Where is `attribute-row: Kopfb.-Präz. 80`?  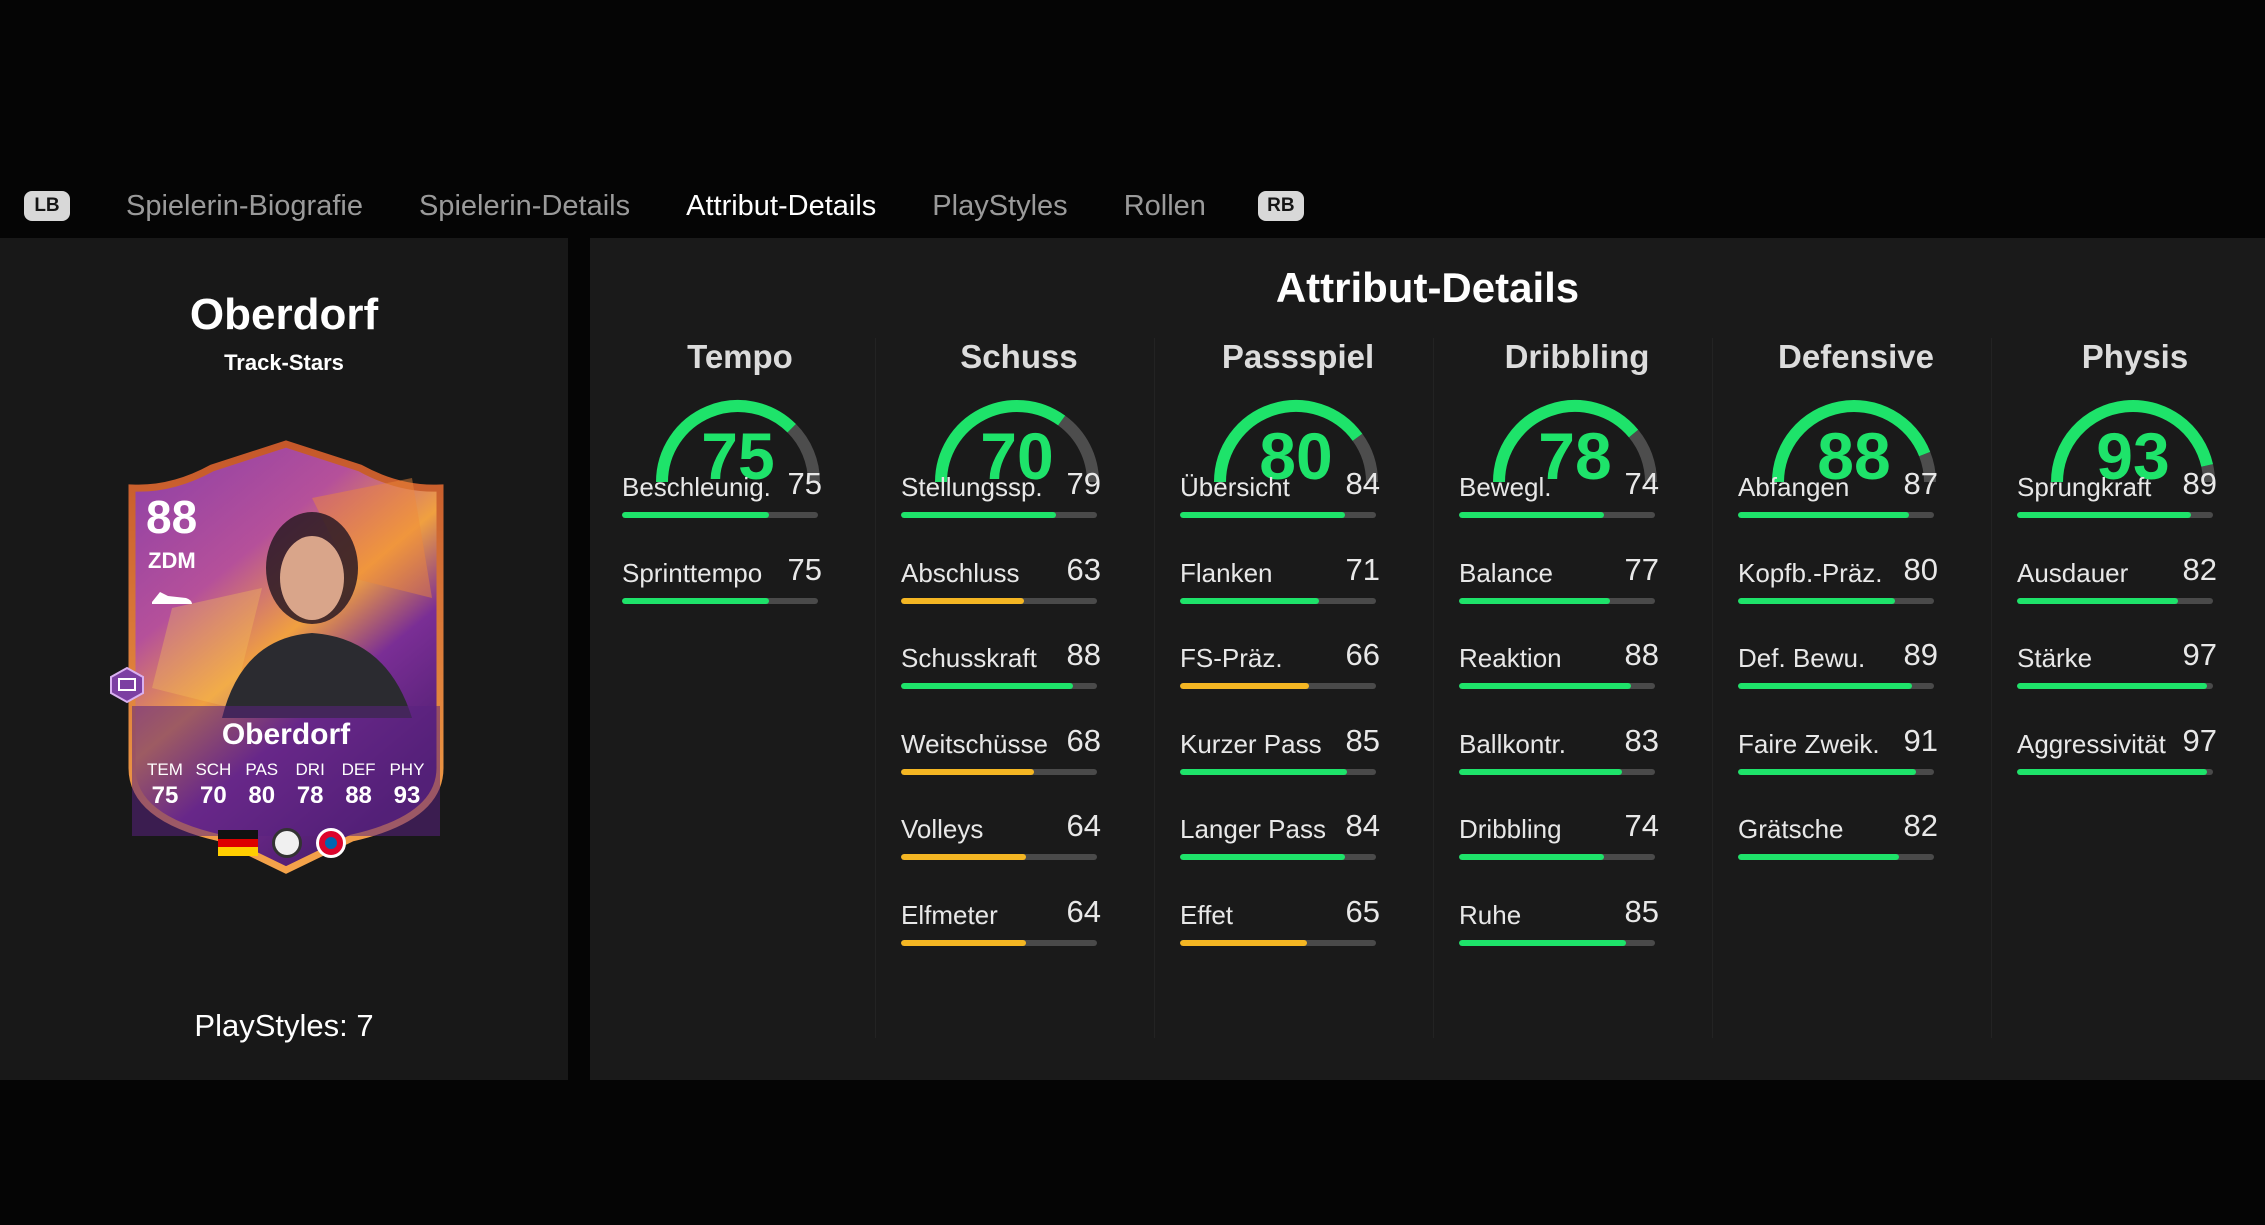 attribute-row: Kopfb.-Präz. 80 is located at coordinates (1838, 582).